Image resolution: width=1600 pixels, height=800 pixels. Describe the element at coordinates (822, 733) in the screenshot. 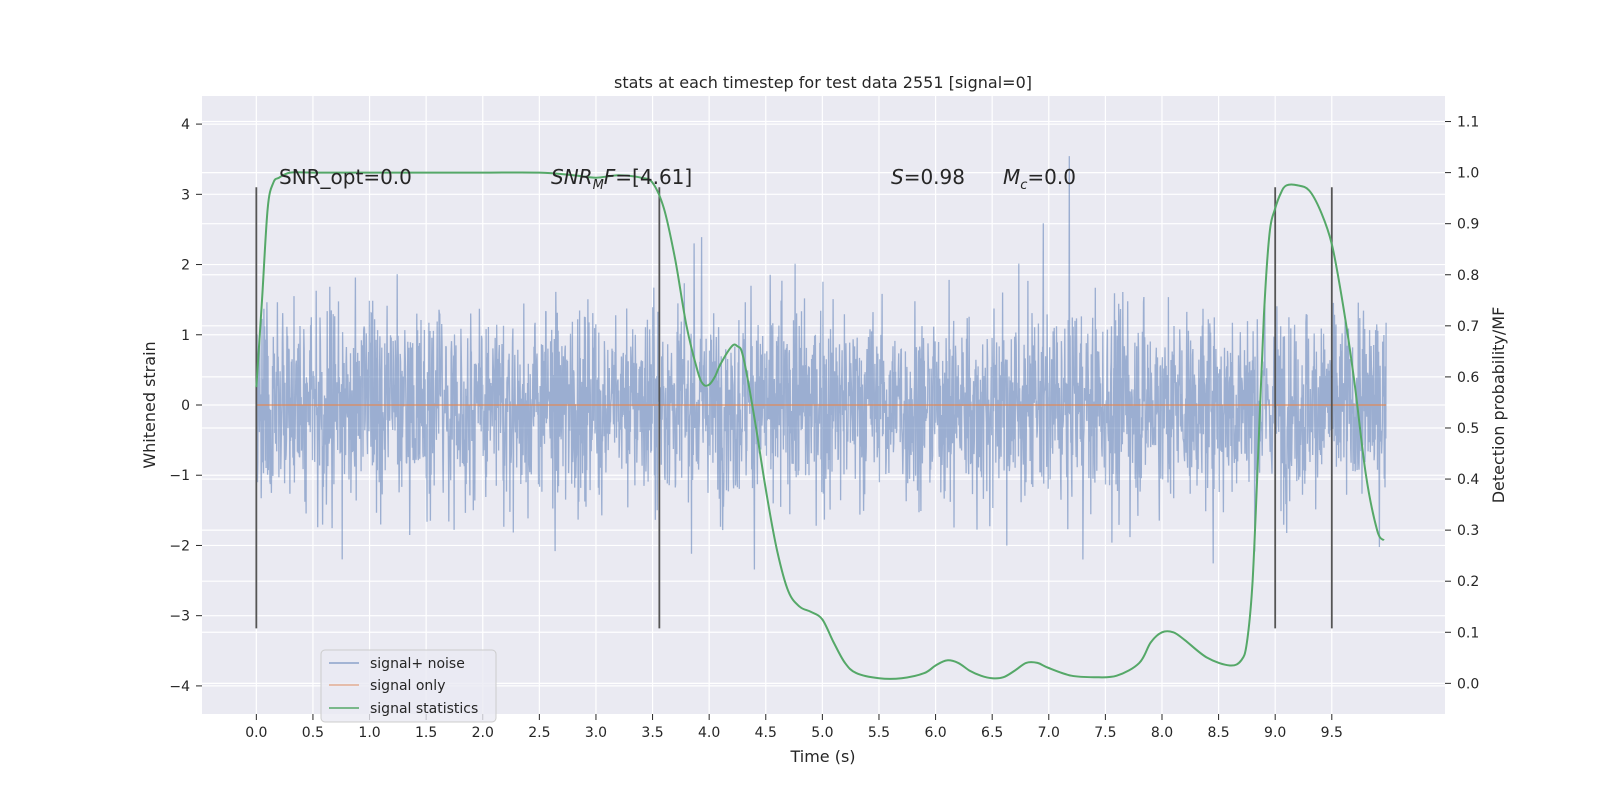

I see `x-tick-label: 5.0` at that location.